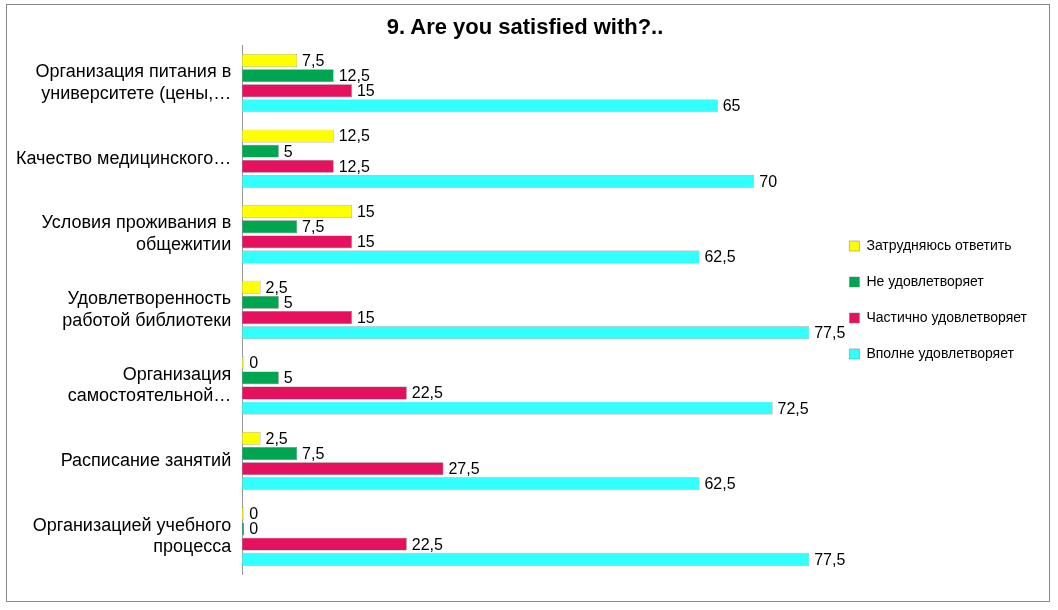  I want to click on legend-label: Вполне удовлетворяет, so click(940, 352).